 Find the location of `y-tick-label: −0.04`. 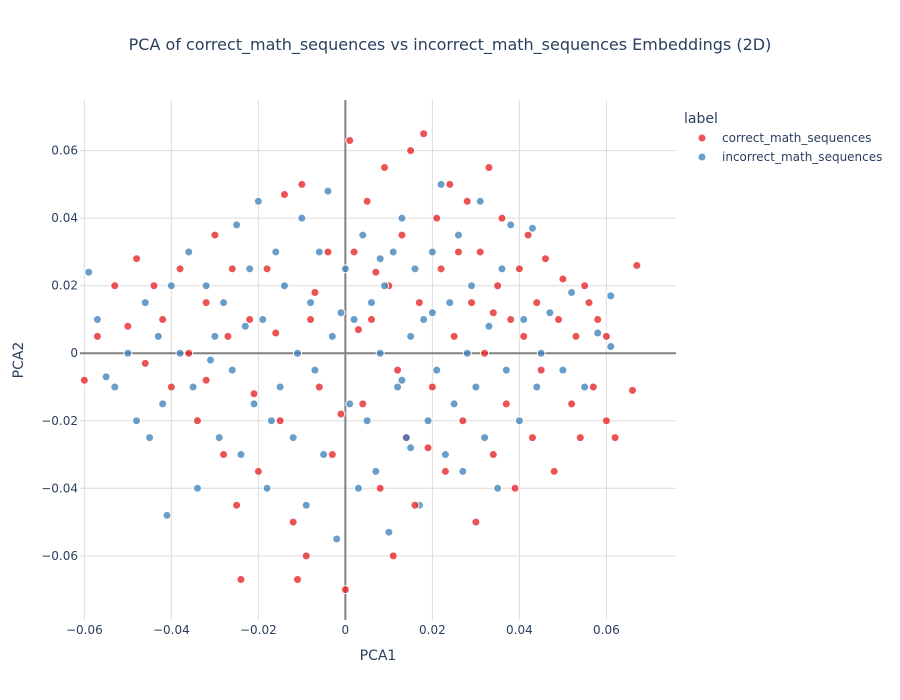

y-tick-label: −0.04 is located at coordinates (59, 488).